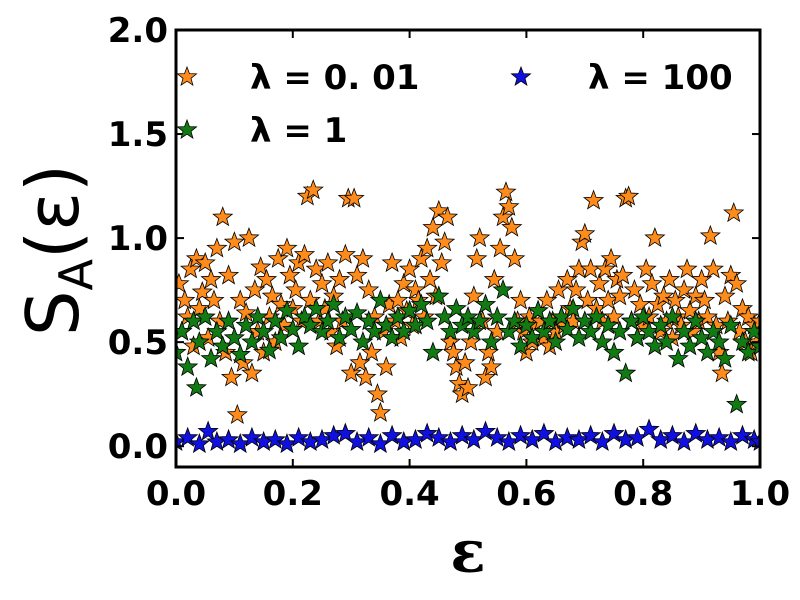  Describe the element at coordinates (138, 343) in the screenshot. I see `y-tick-label: 0.5` at that location.